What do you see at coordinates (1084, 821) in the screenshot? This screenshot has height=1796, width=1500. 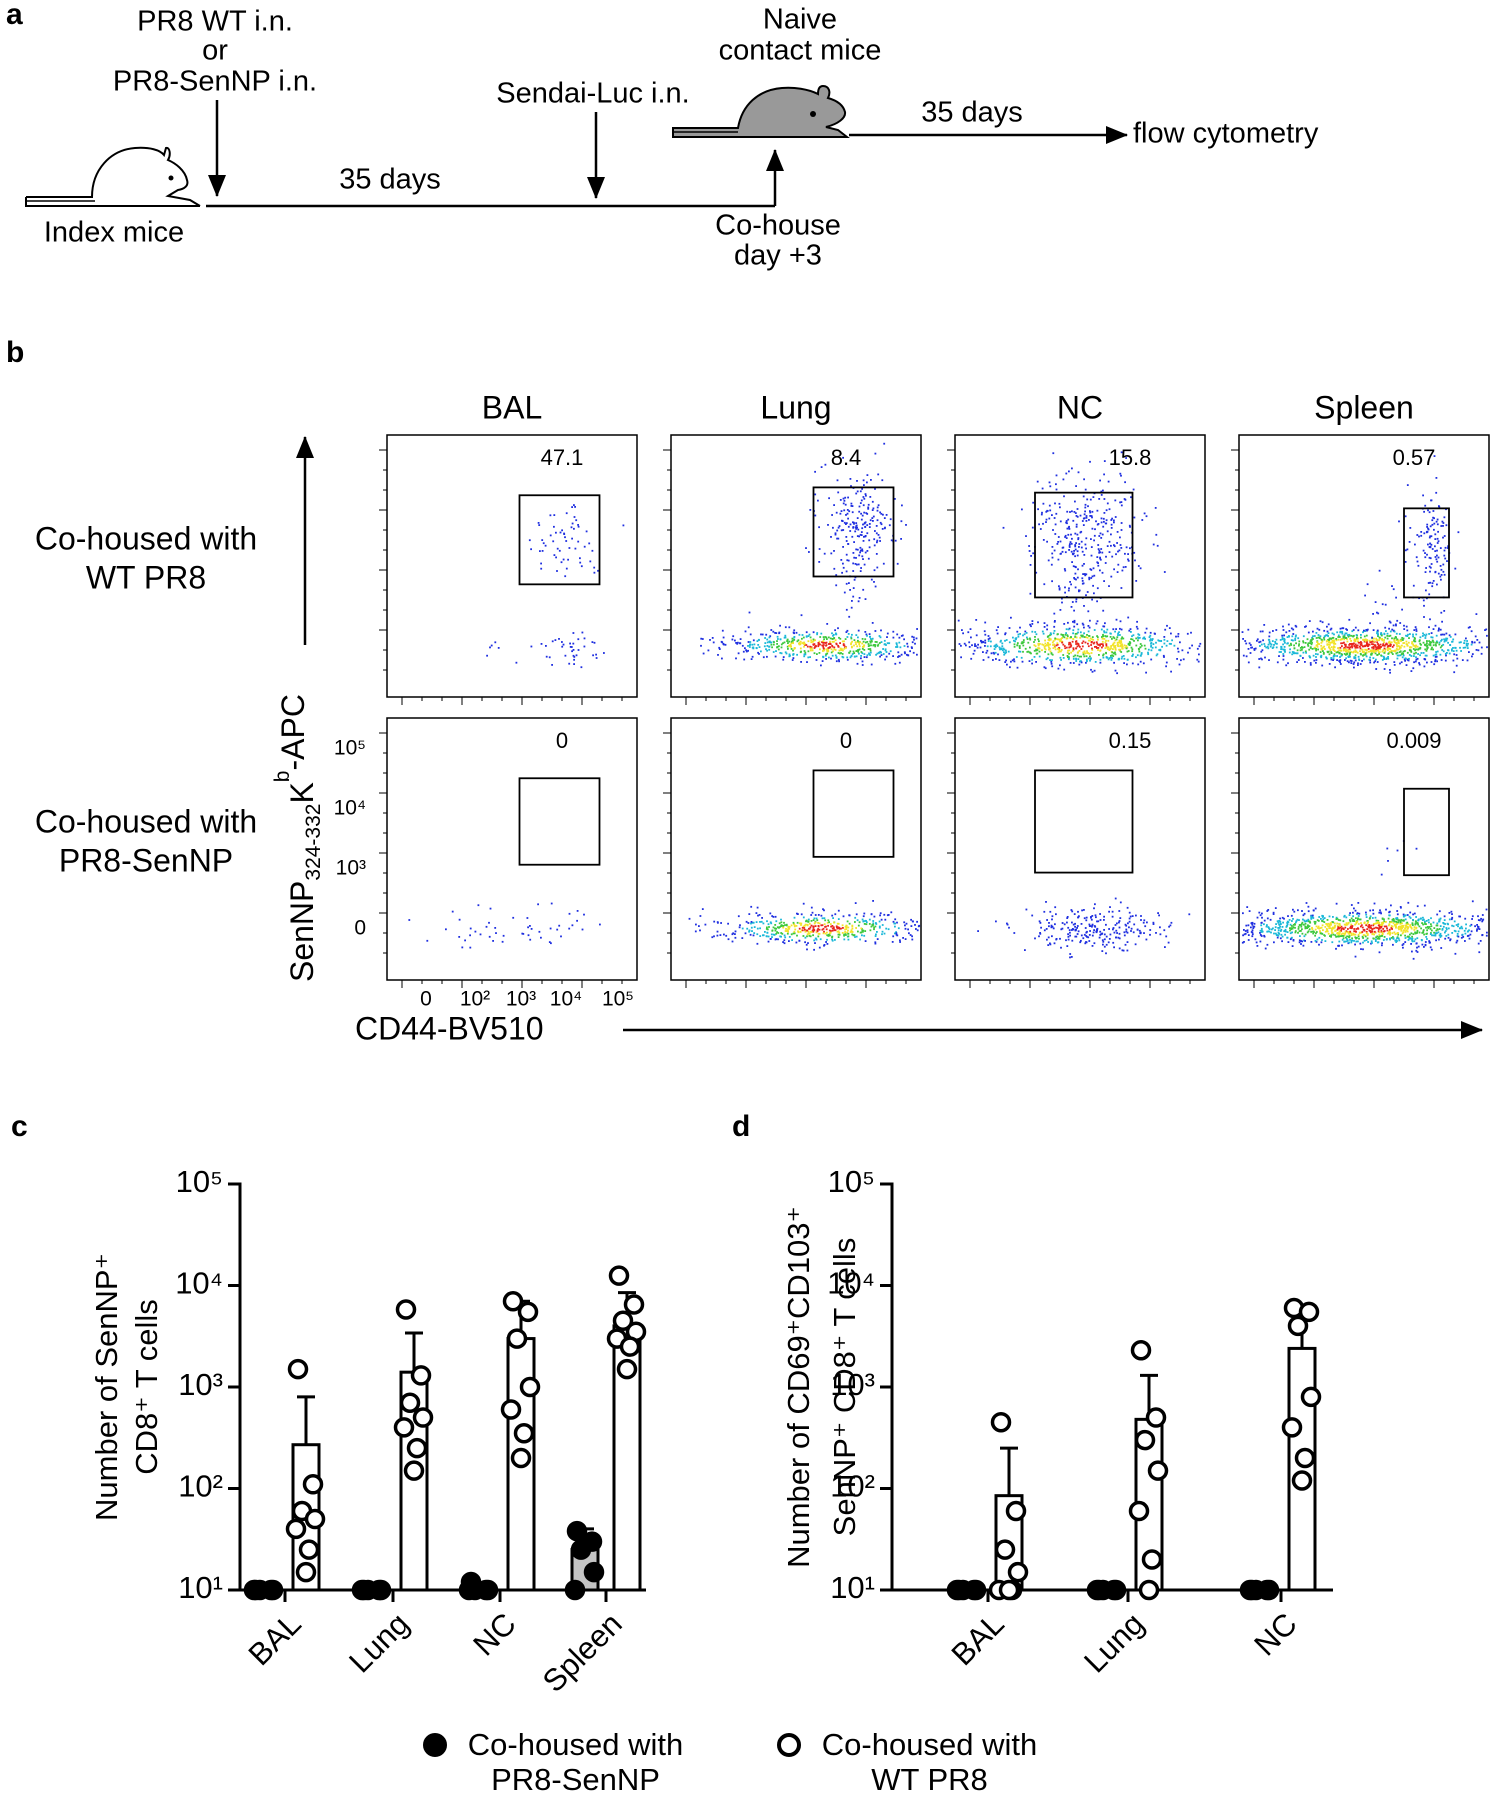 I see `gate` at bounding box center [1084, 821].